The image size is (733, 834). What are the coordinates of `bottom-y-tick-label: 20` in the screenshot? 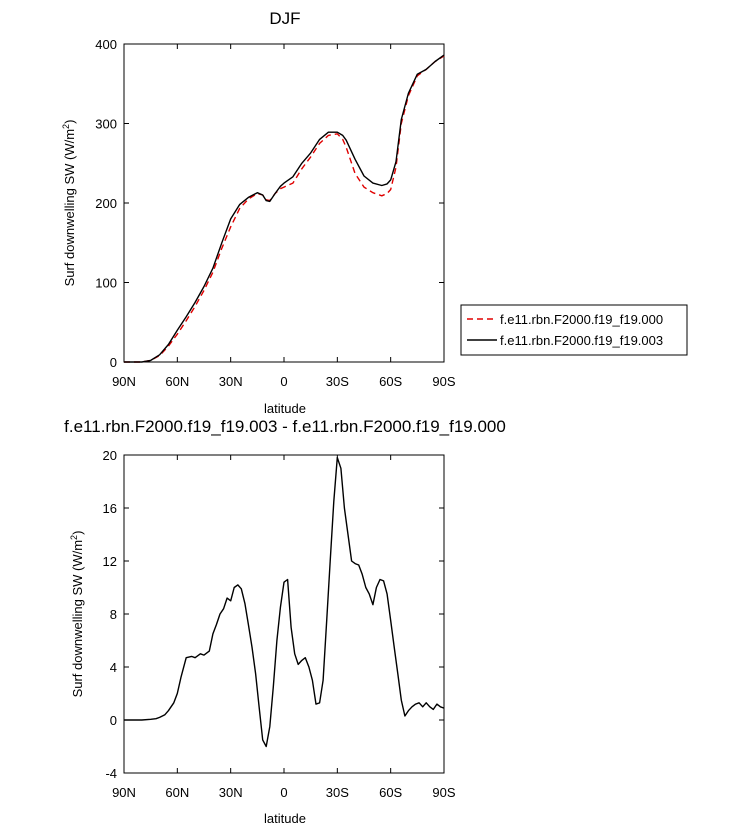 It's located at (110, 455).